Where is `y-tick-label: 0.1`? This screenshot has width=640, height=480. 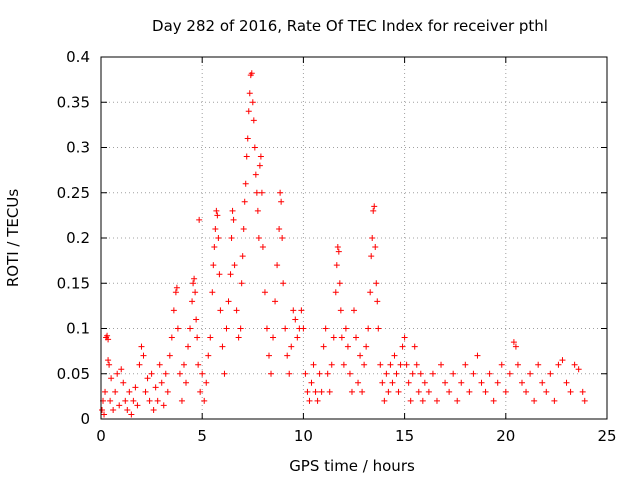 y-tick-label: 0.1 is located at coordinates (78, 329).